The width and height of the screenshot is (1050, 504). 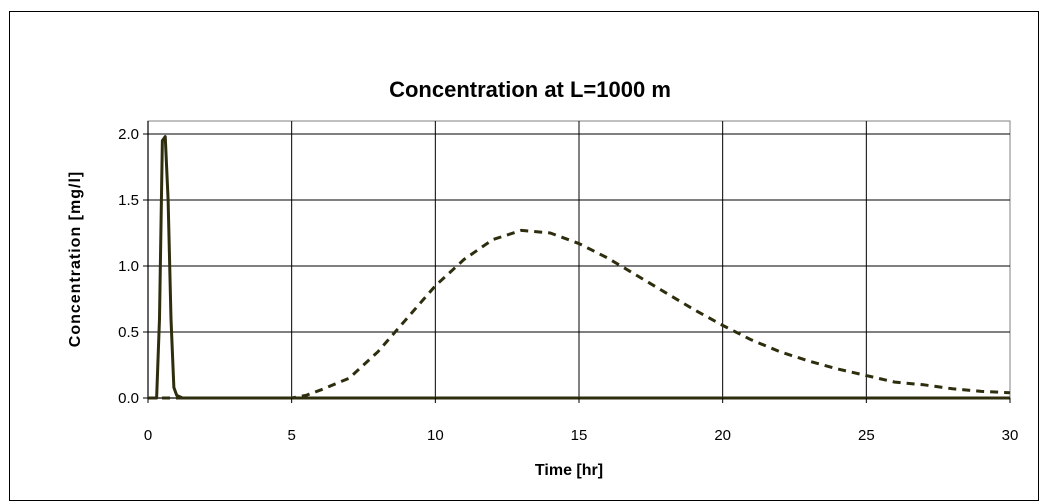 What do you see at coordinates (128, 134) in the screenshot?
I see `y-tick-label: 2.0` at bounding box center [128, 134].